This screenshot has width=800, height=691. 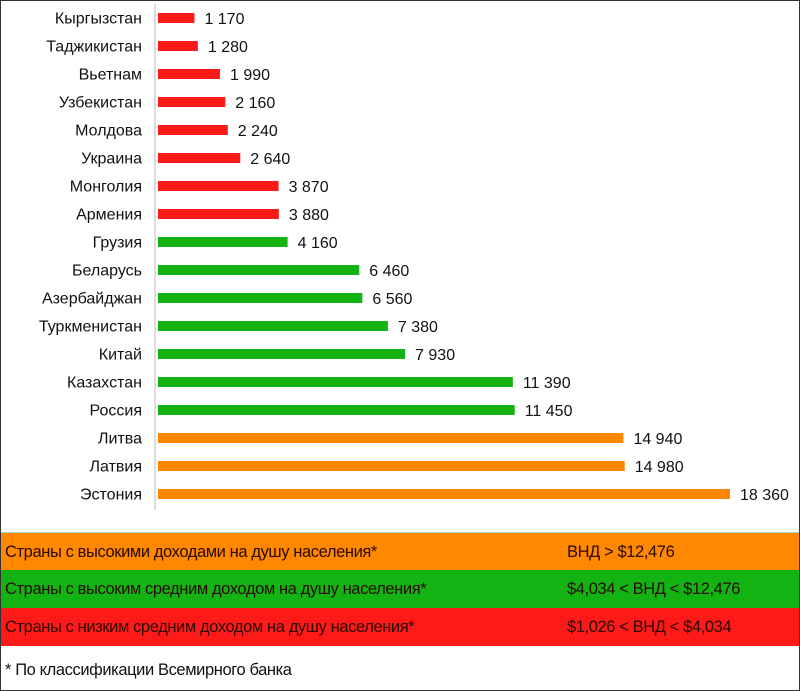 What do you see at coordinates (106, 187) in the screenshot?
I see `category-label: Монголия` at bounding box center [106, 187].